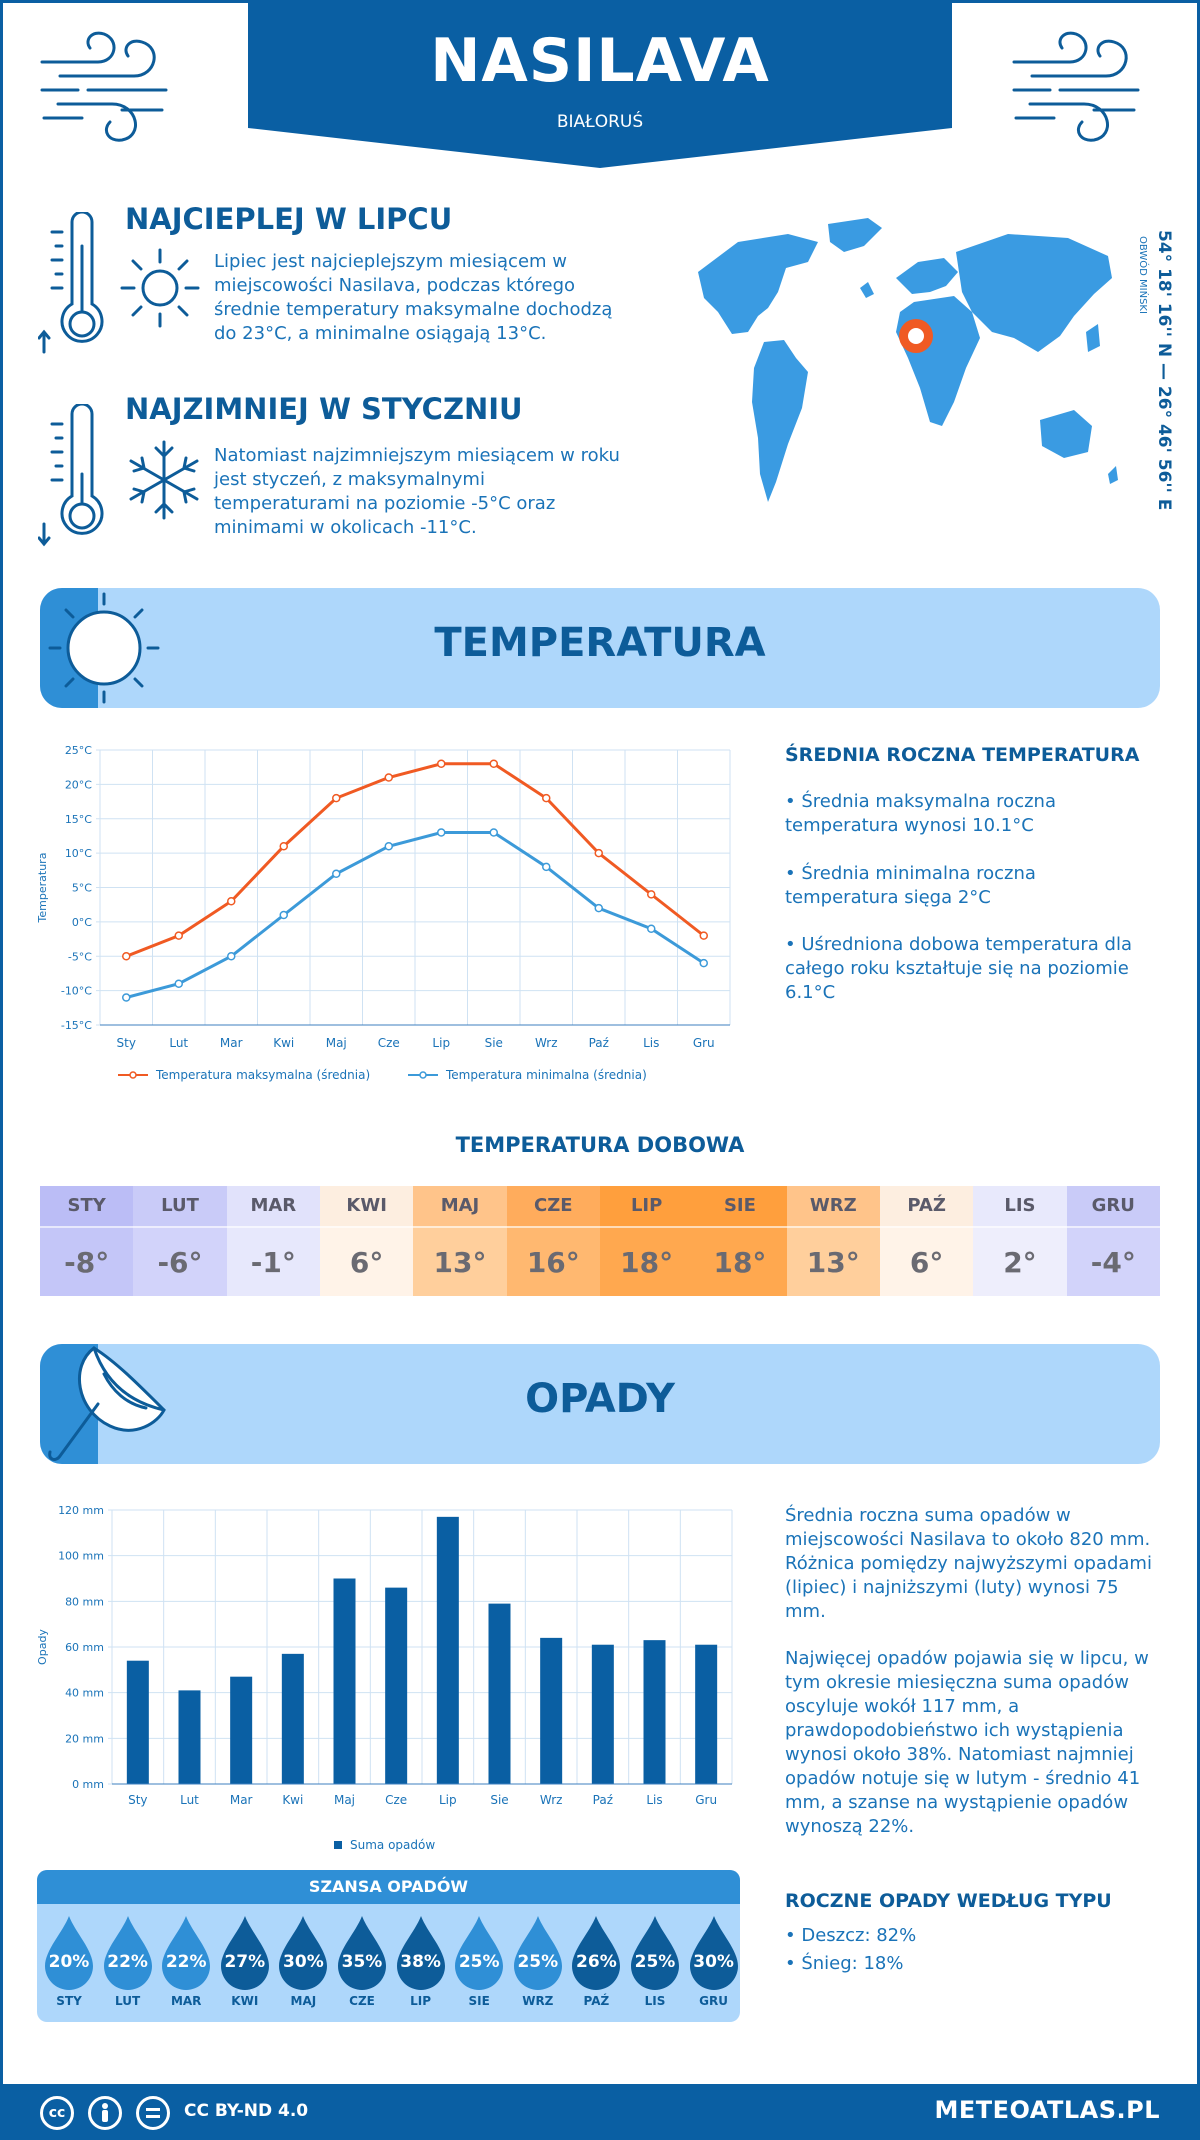 Image resolution: width=1200 pixels, height=2140 pixels. What do you see at coordinates (740, 1241) in the screenshot?
I see `daily-col: SIE 18°` at bounding box center [740, 1241].